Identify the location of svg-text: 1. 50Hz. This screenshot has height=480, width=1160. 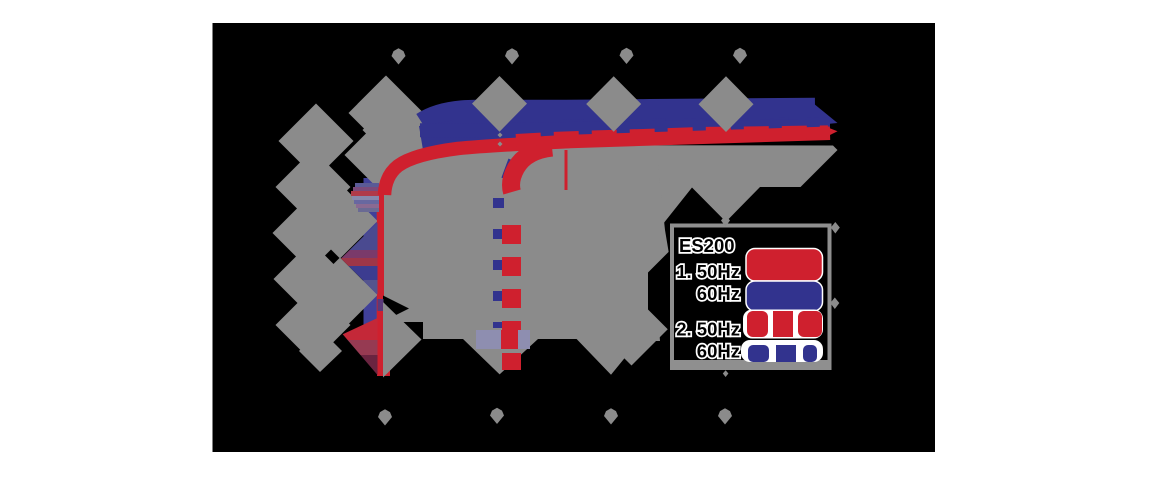
(708, 271).